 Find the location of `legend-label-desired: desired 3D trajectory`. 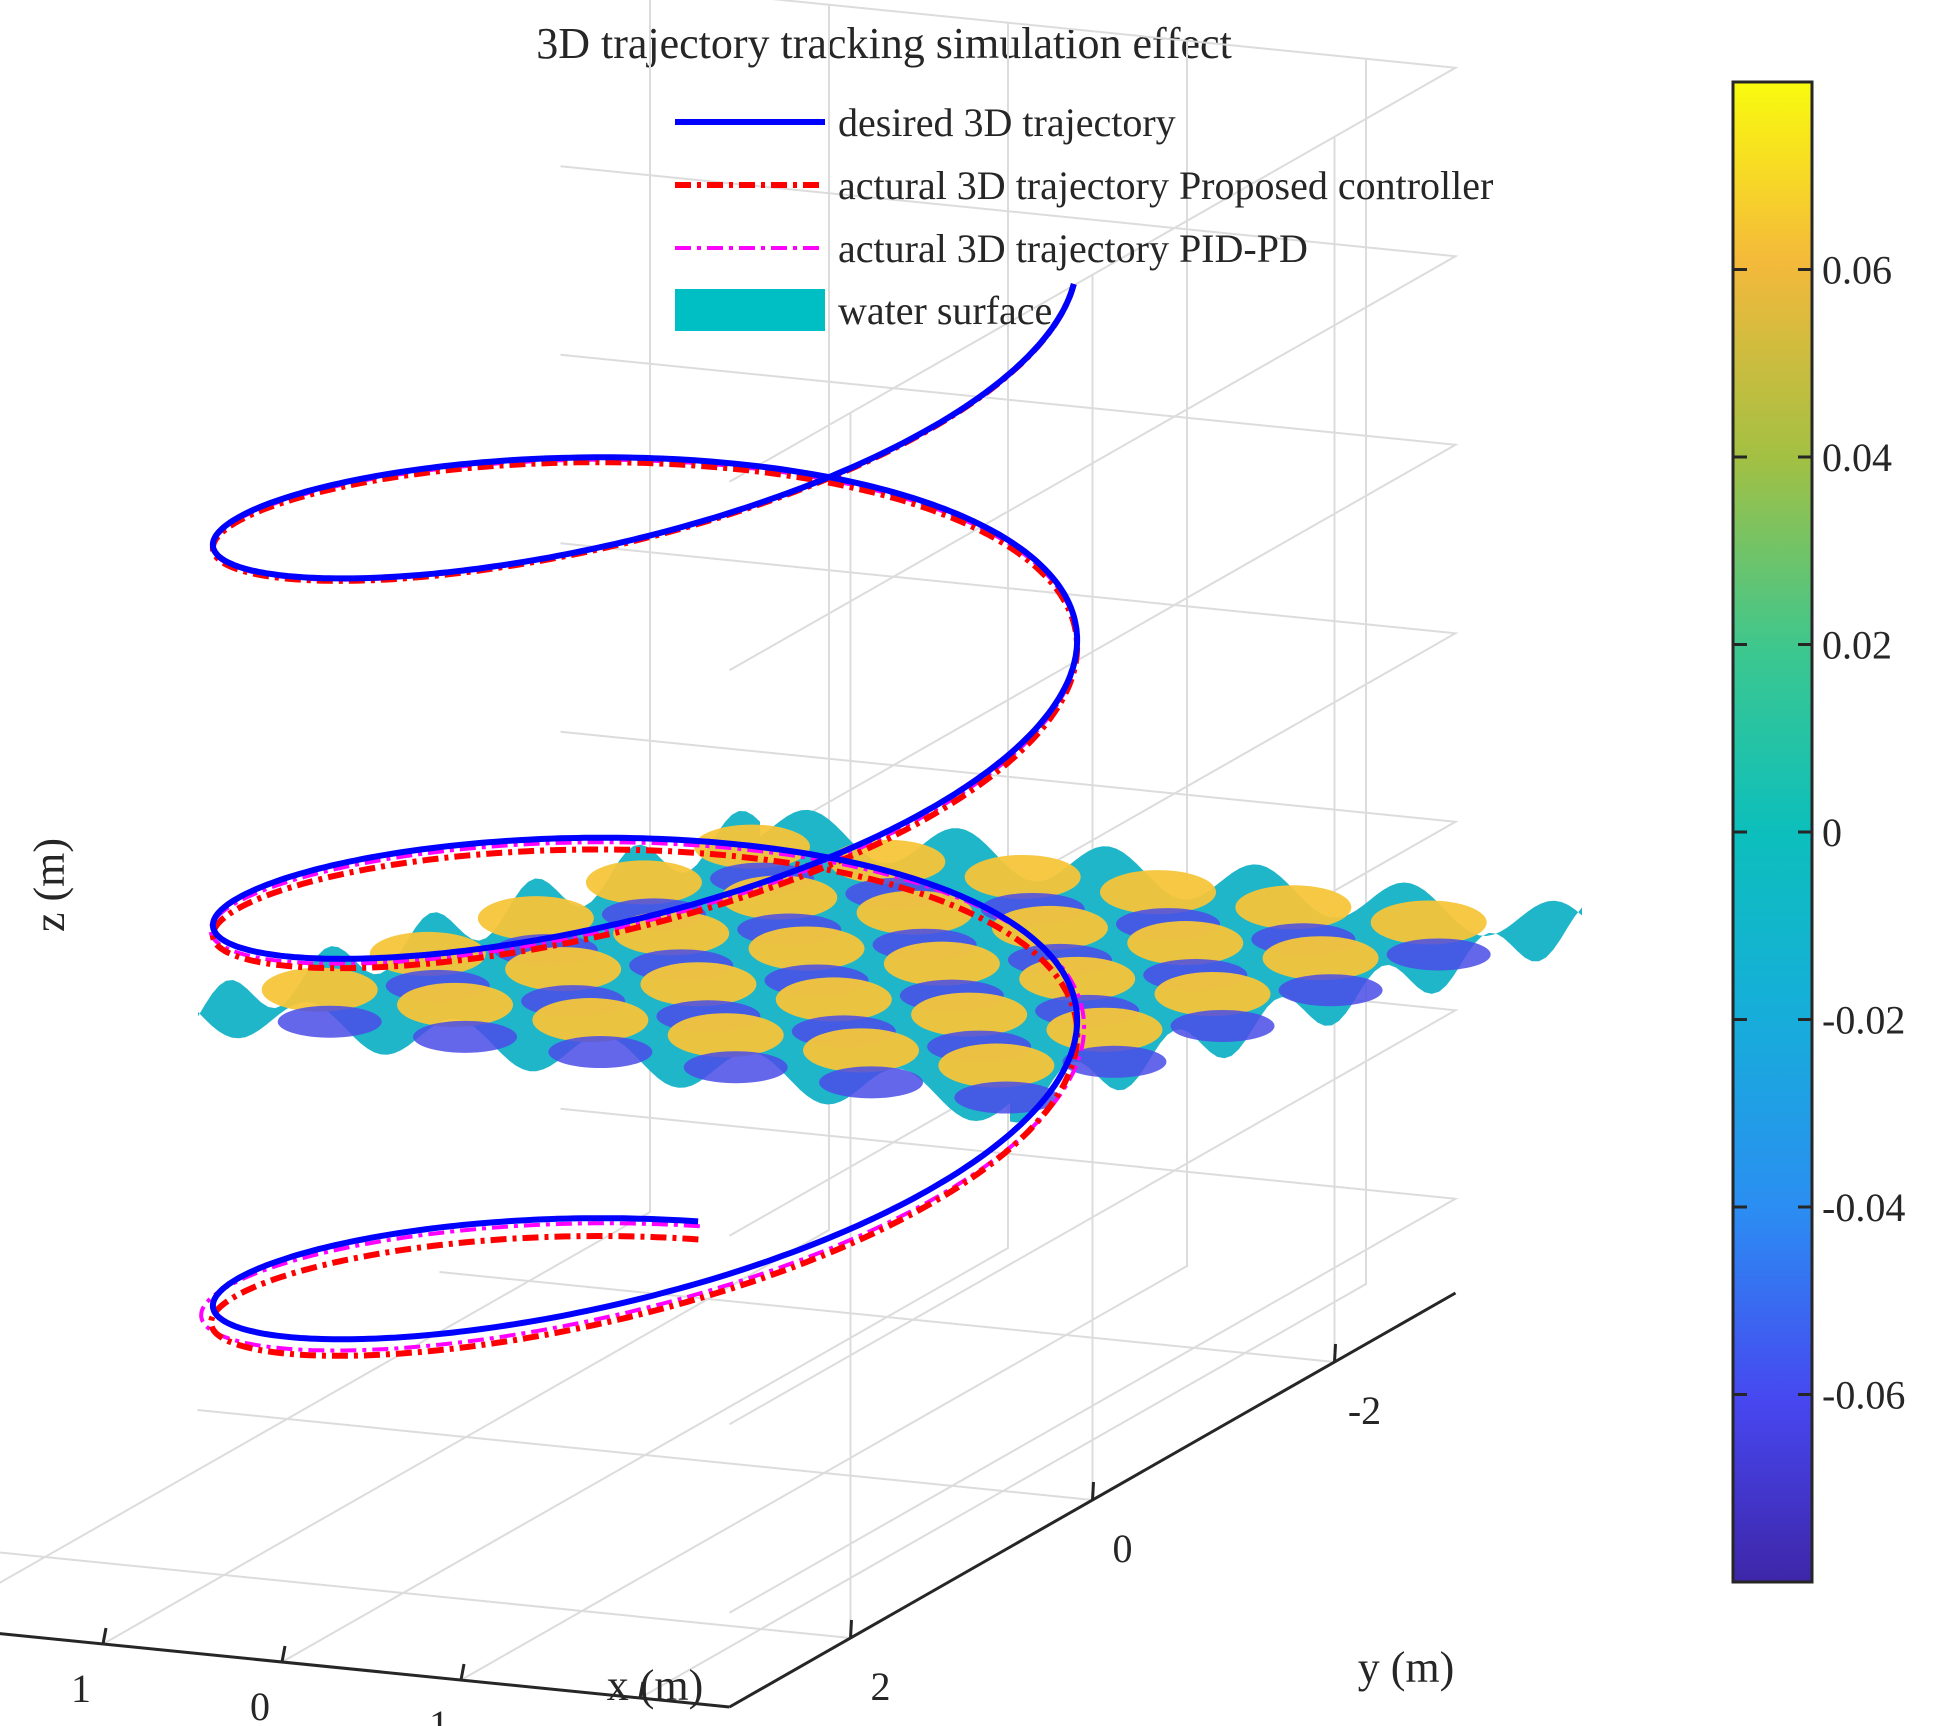

legend-label-desired: desired 3D trajectory is located at coordinates (1007, 122).